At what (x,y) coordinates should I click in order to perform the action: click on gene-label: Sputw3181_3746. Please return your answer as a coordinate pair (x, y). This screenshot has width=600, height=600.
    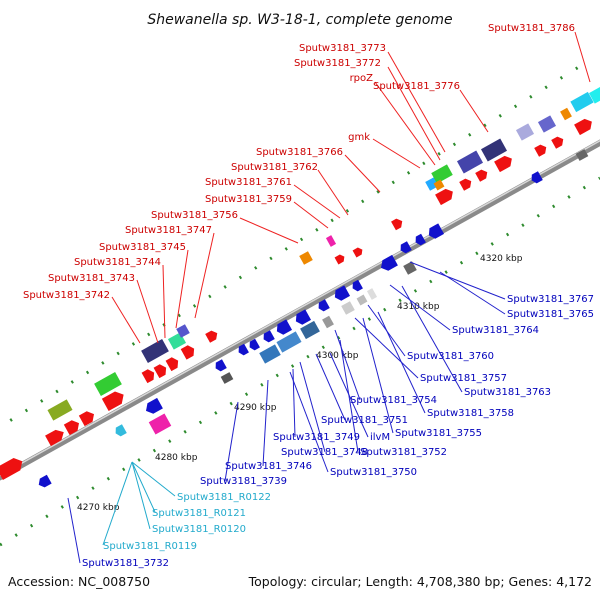
    Looking at the image, I should click on (268, 466).